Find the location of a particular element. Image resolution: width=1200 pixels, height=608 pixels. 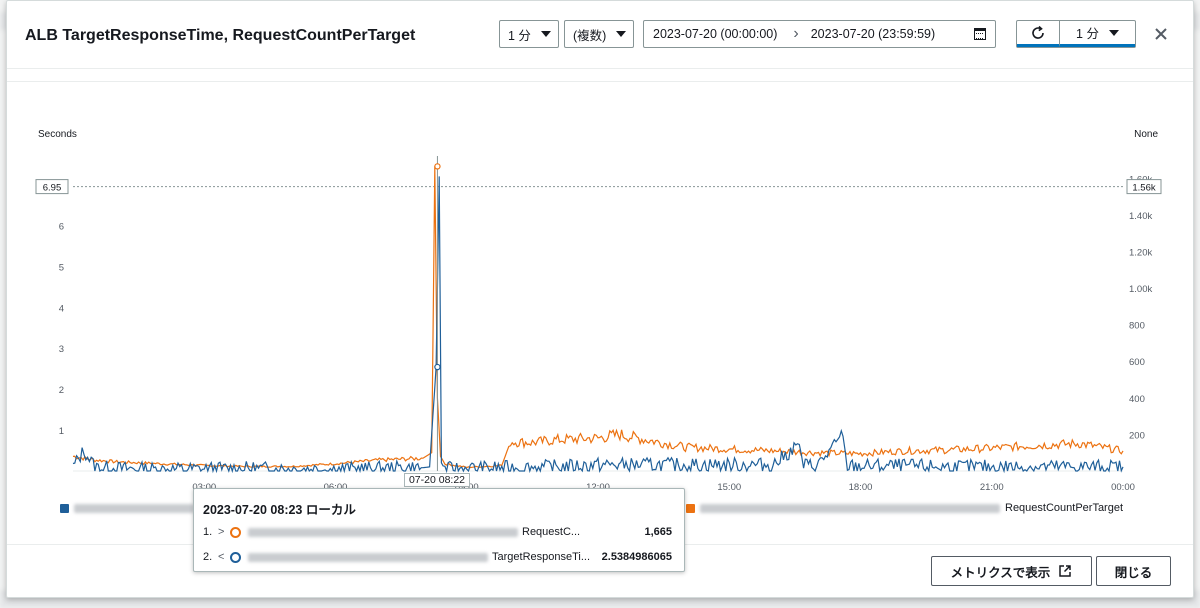

legend-series2-metric: RequestCountPerTarget is located at coordinates (1064, 508).